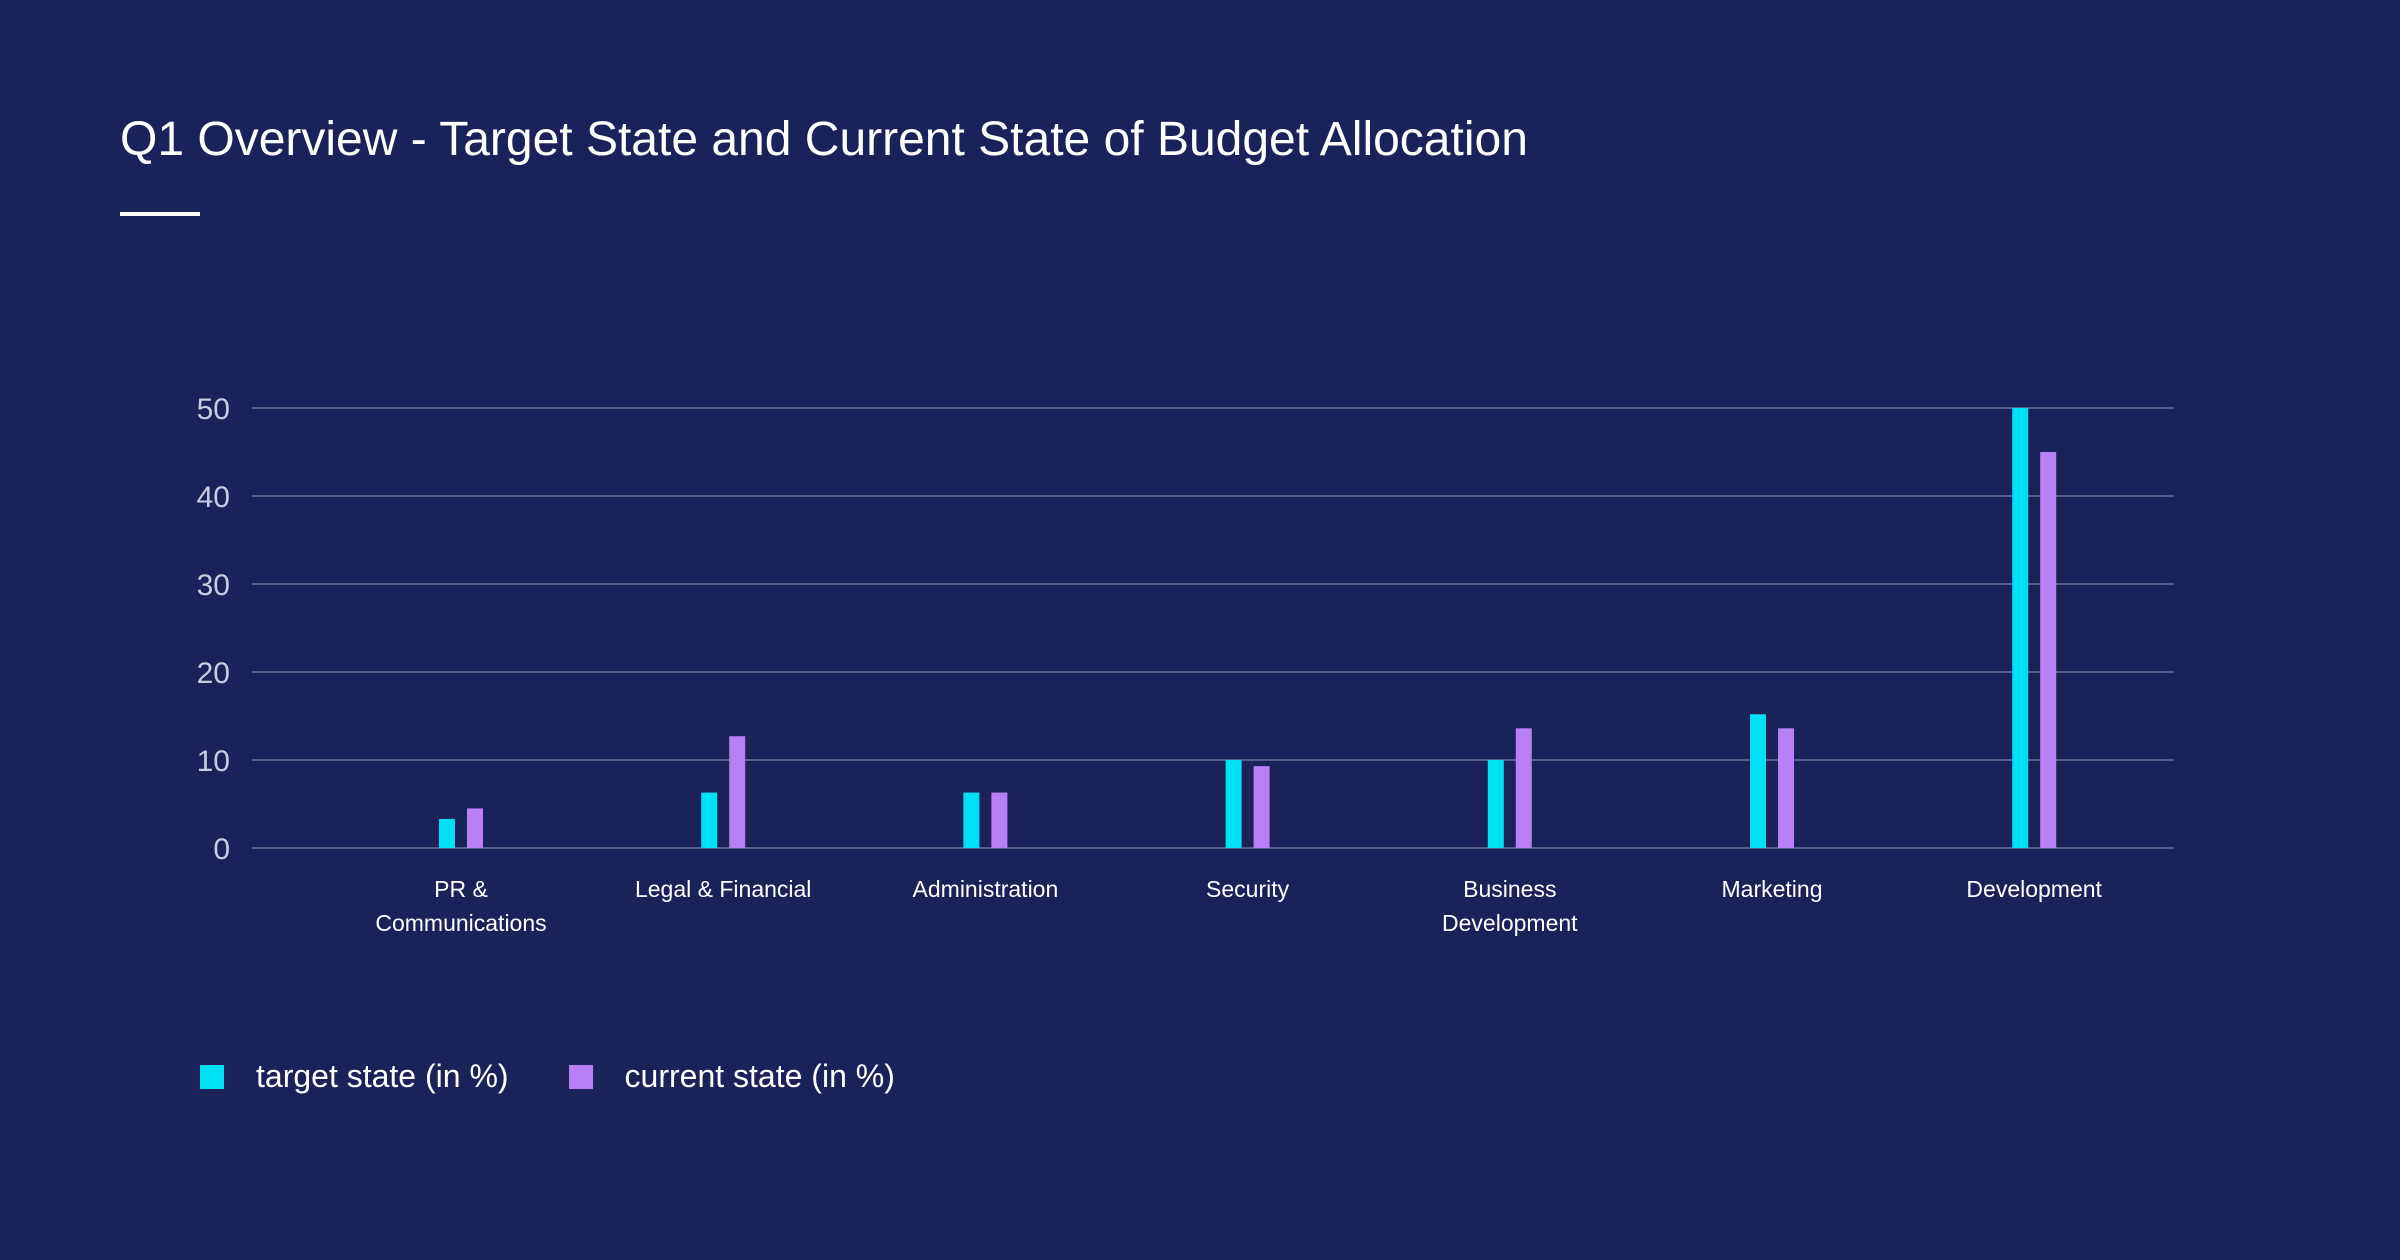  I want to click on x-tick-label: Development, so click(2034, 889).